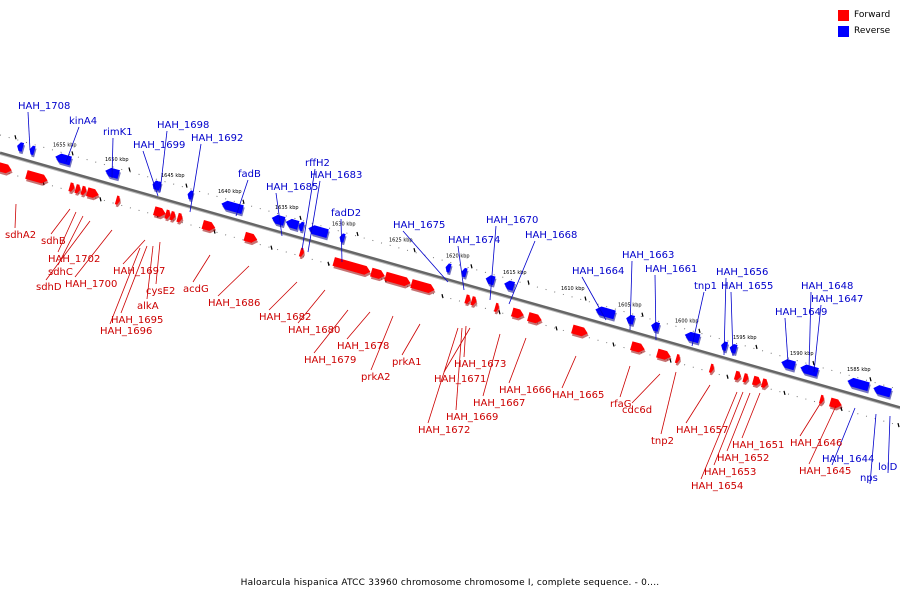 Image resolution: width=900 pixels, height=600 pixels. What do you see at coordinates (60, 272) in the screenshot?
I see `gene-label-sdhc: sdhC` at bounding box center [60, 272].